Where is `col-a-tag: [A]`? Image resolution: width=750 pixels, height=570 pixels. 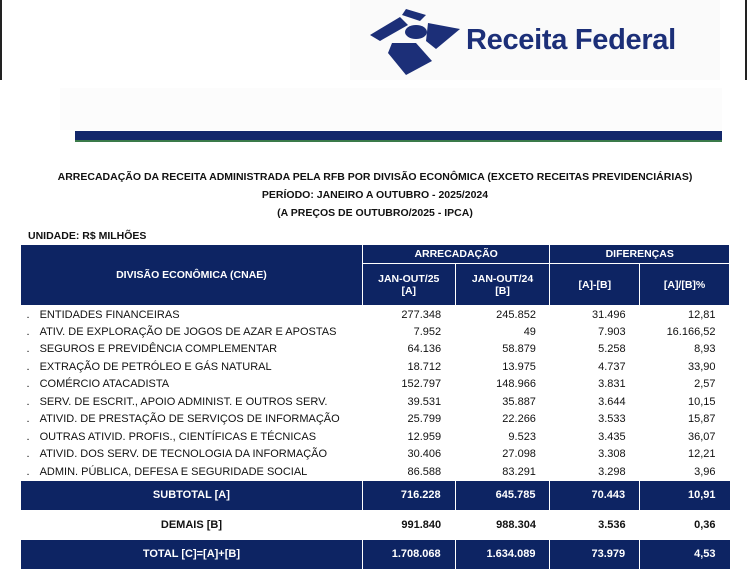
col-a-tag: [A] is located at coordinates (409, 290).